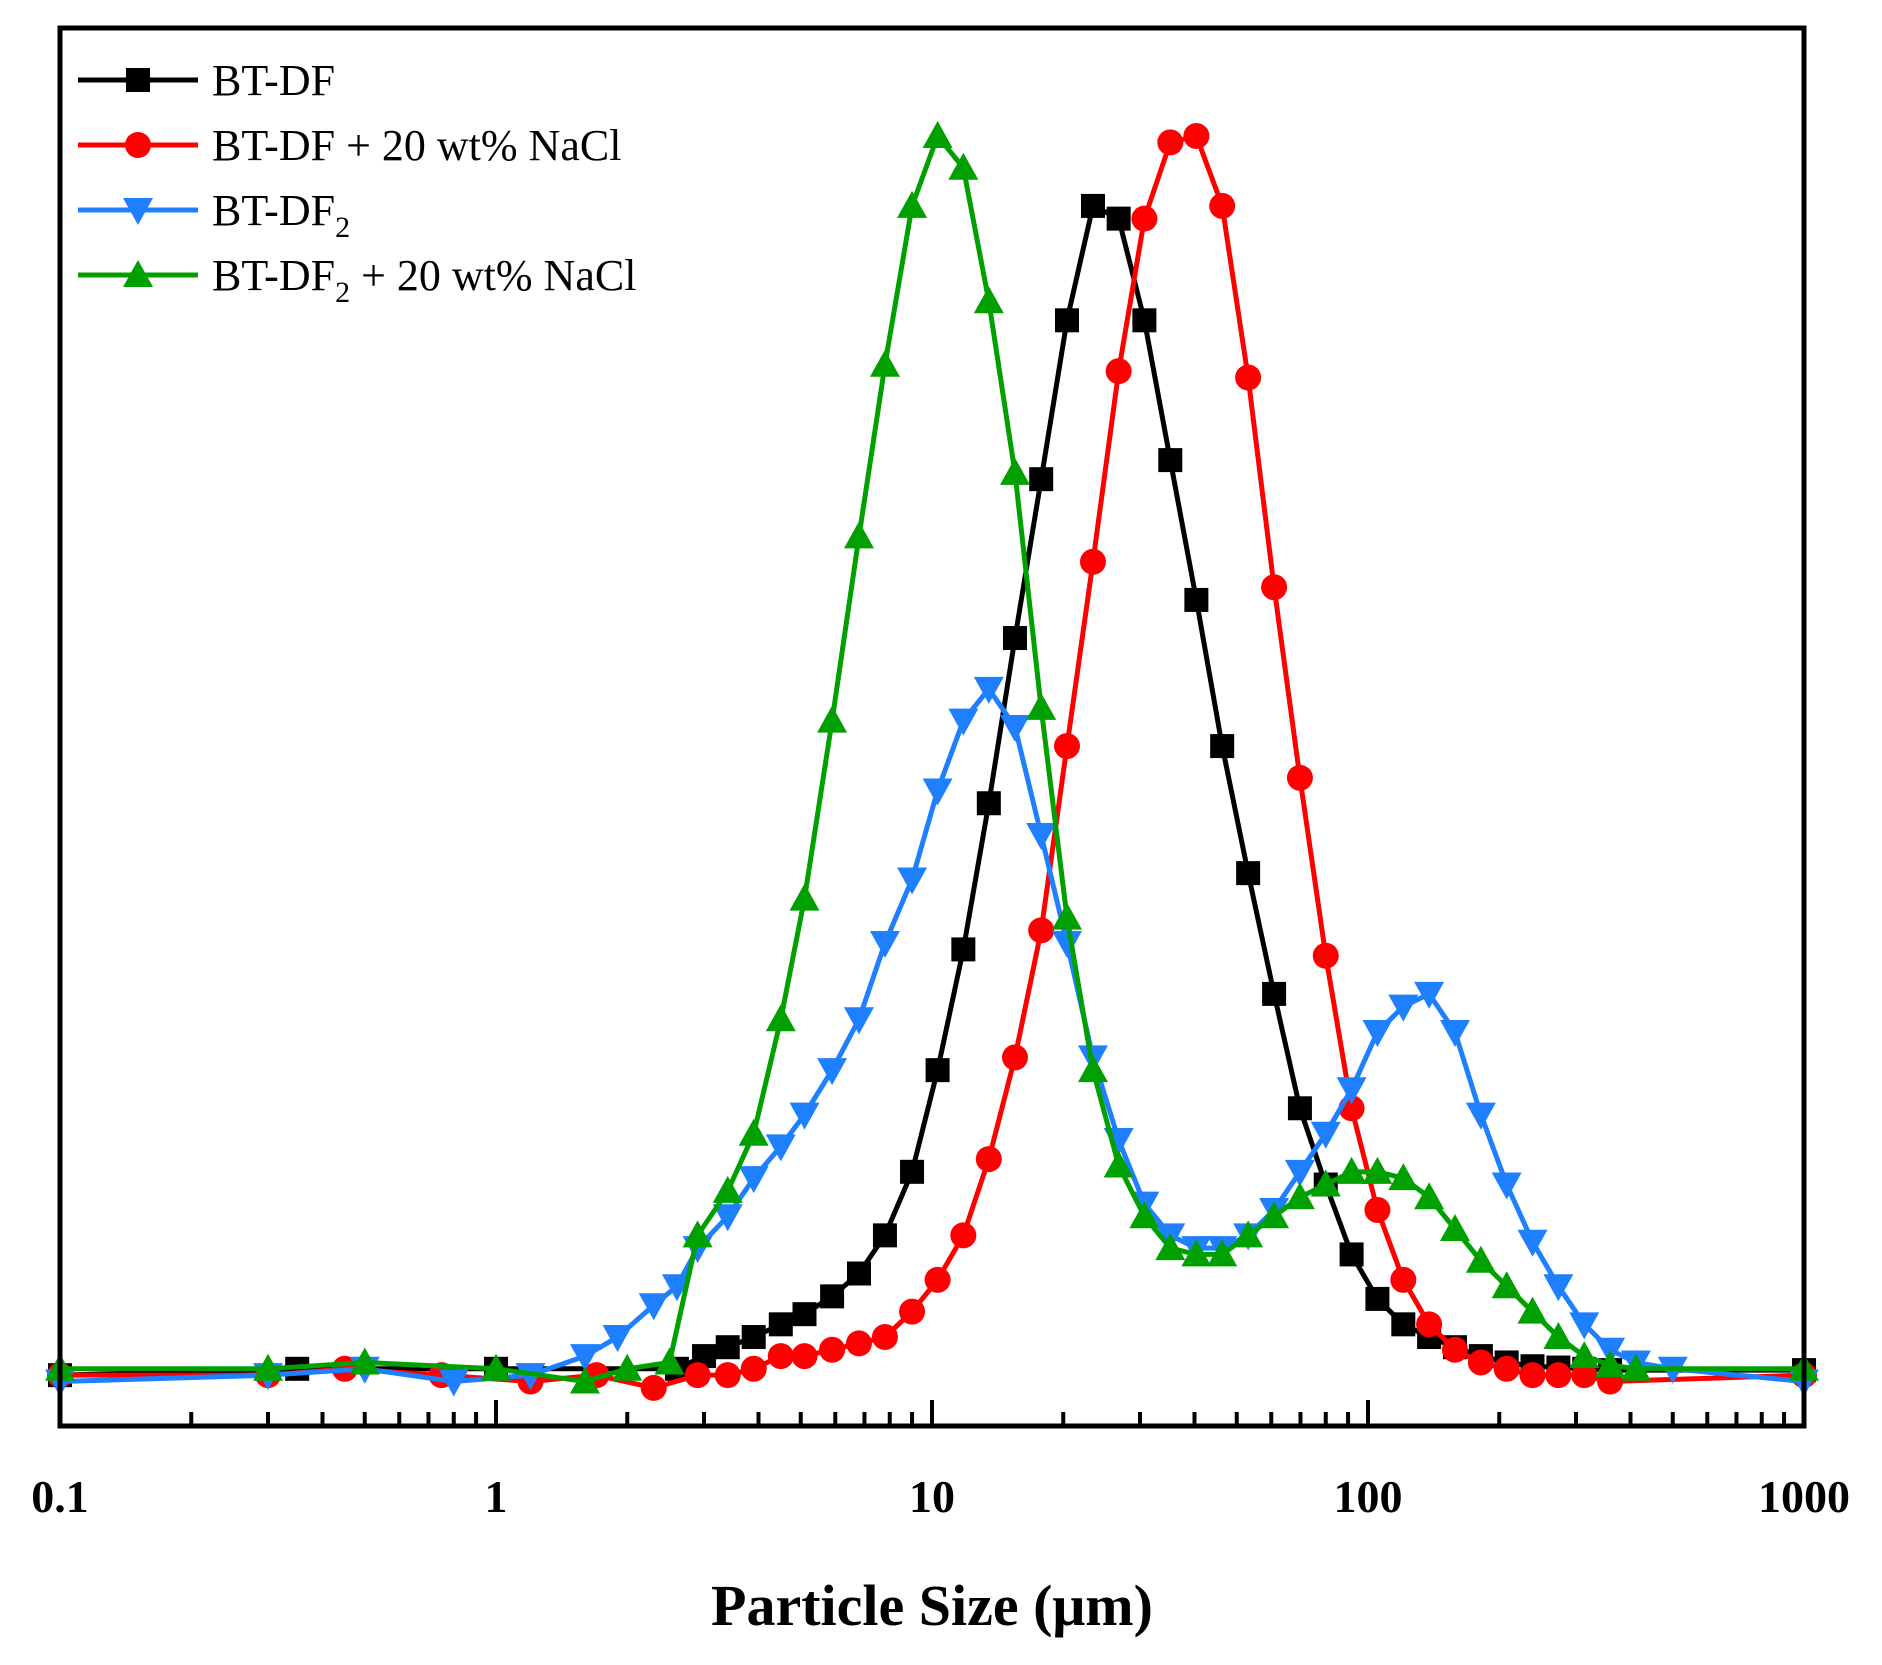 Image resolution: width=1882 pixels, height=1665 pixels. Describe the element at coordinates (281, 215) in the screenshot. I see `legend-label: BT-DF2` at that location.